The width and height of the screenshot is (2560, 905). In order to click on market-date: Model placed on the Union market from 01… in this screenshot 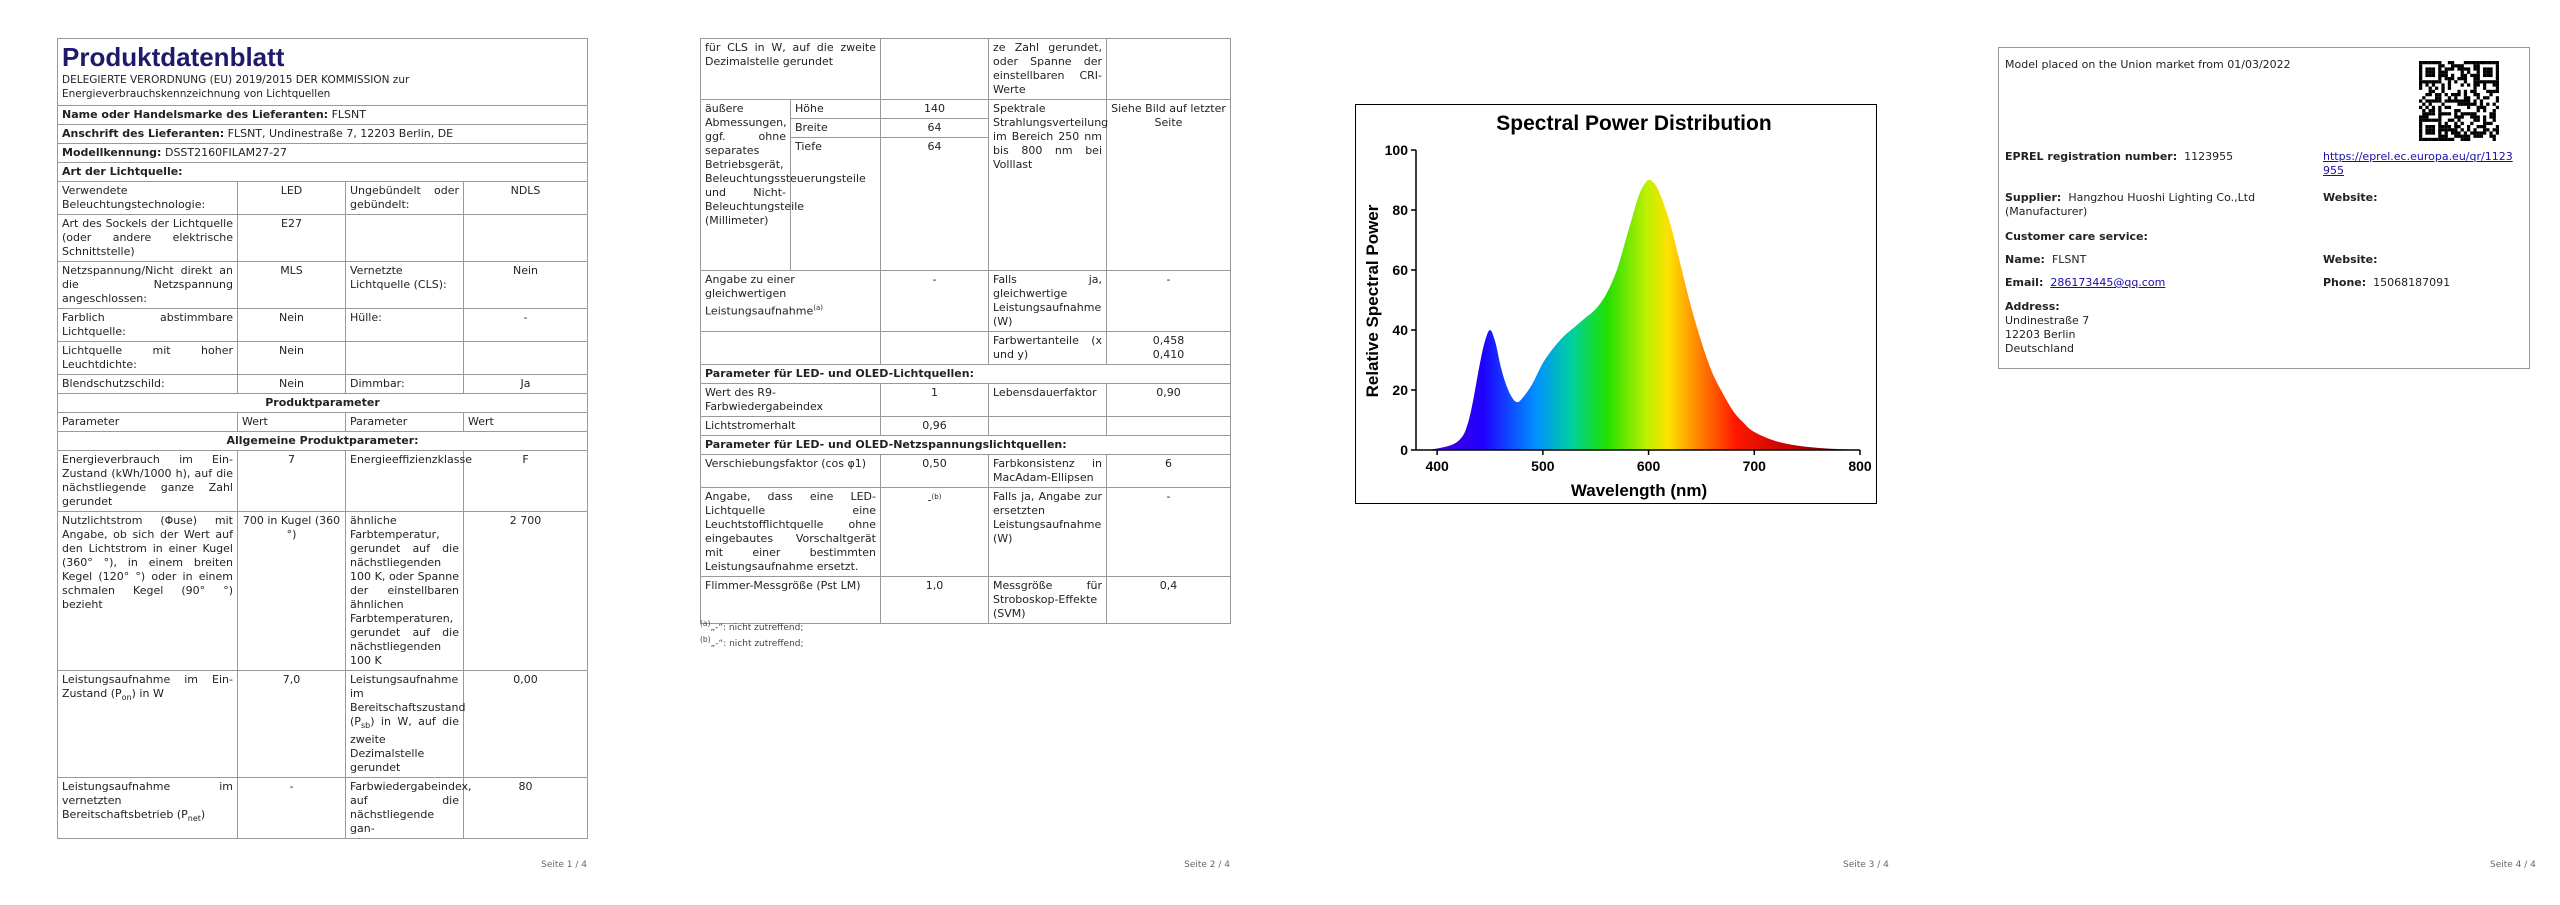, I will do `click(2148, 64)`.